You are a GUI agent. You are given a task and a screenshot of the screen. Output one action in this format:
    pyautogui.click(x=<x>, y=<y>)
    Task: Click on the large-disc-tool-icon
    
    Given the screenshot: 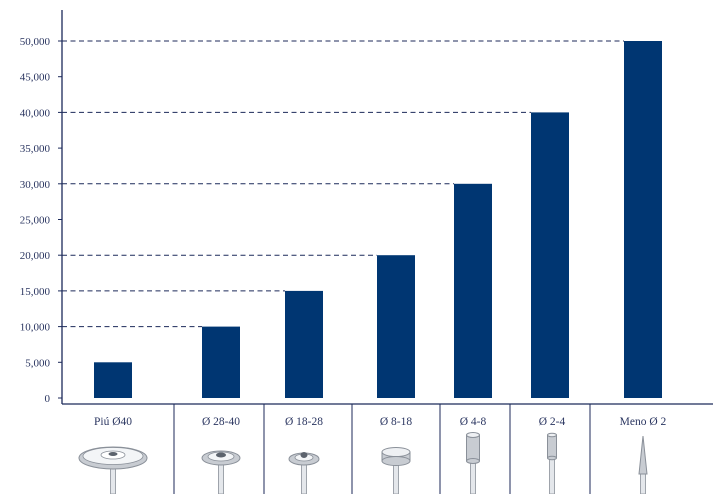 What is the action you would take?
    pyautogui.click(x=113, y=470)
    